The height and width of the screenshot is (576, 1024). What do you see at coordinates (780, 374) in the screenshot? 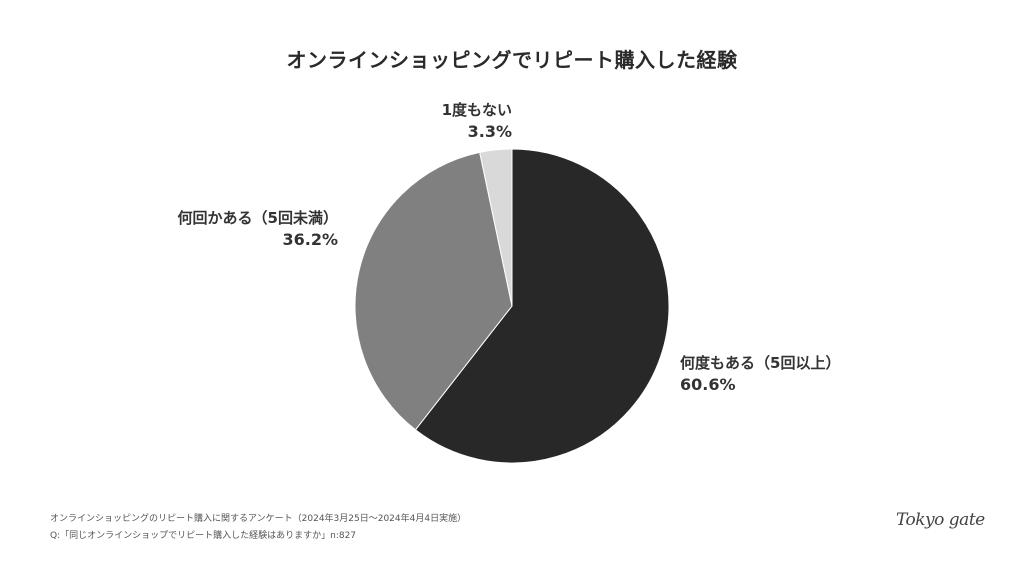
I see `label-many-times: 何度もある（5回以上） 60.6%` at bounding box center [780, 374].